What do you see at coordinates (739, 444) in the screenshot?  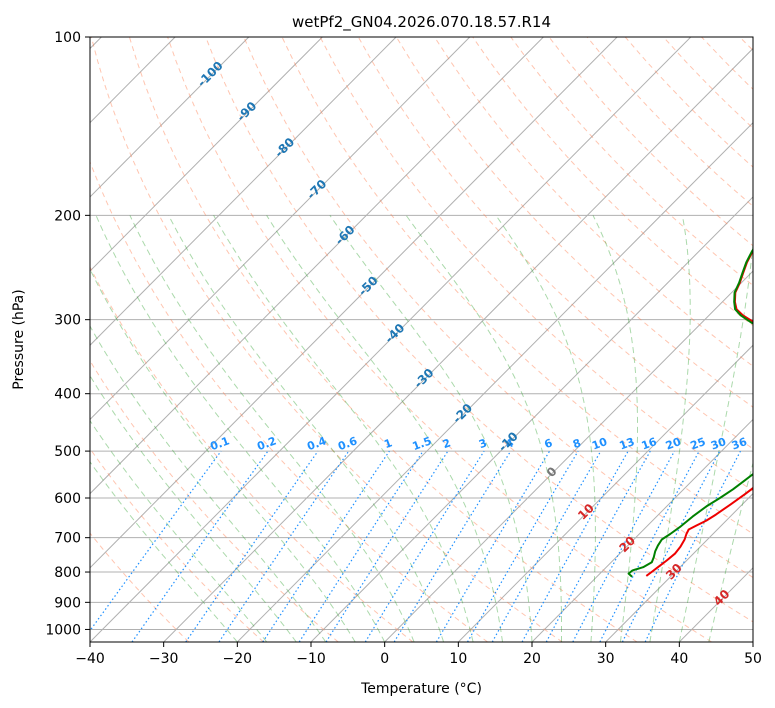 I see `mixing-ratio-label: 36` at bounding box center [739, 444].